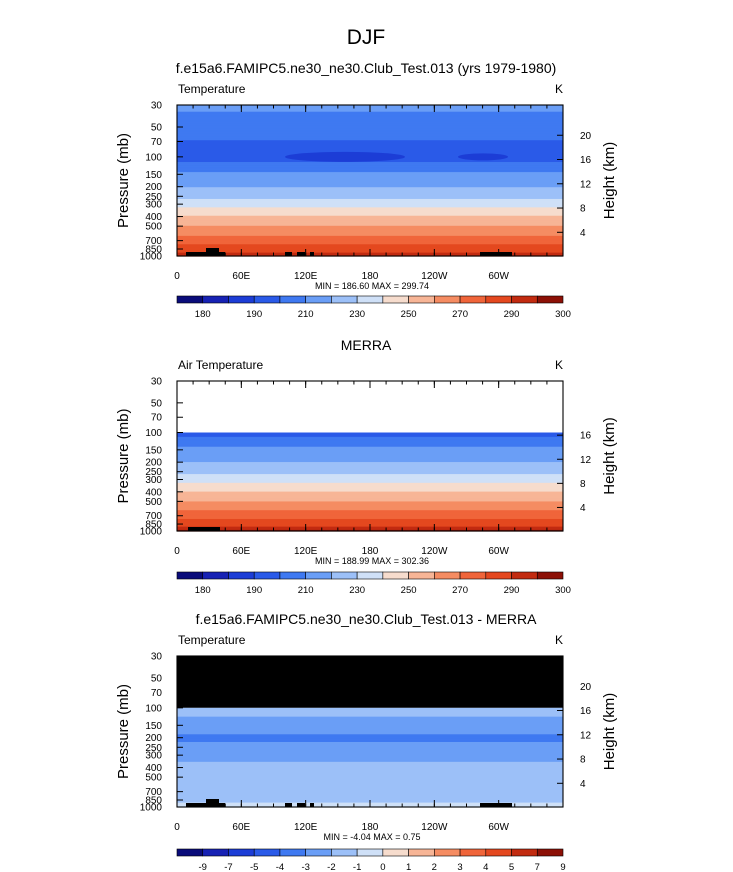  I want to click on colorbar-label: 250, so click(409, 590).